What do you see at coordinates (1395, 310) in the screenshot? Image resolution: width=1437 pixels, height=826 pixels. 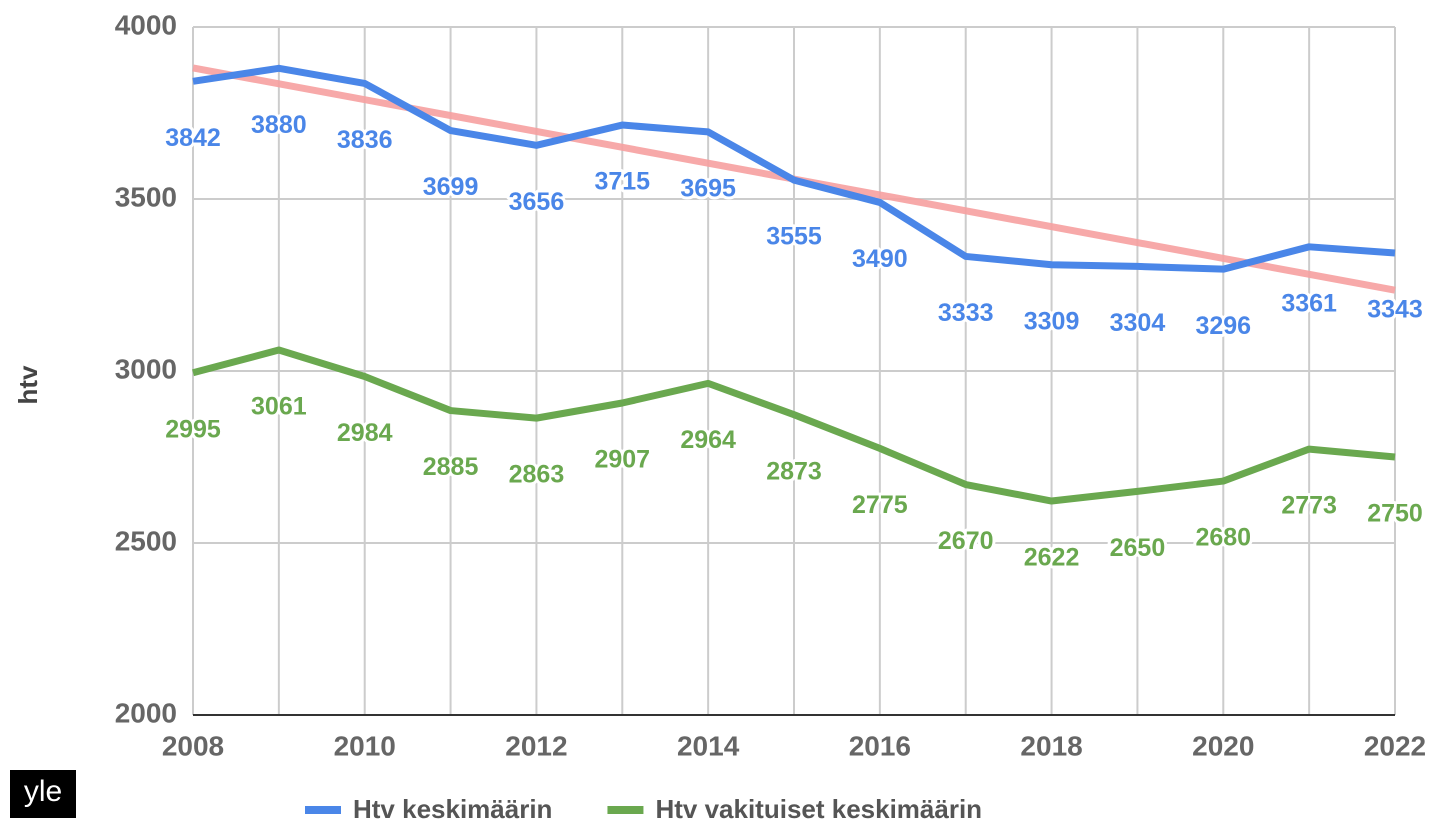 I see `data-label: 3343` at bounding box center [1395, 310].